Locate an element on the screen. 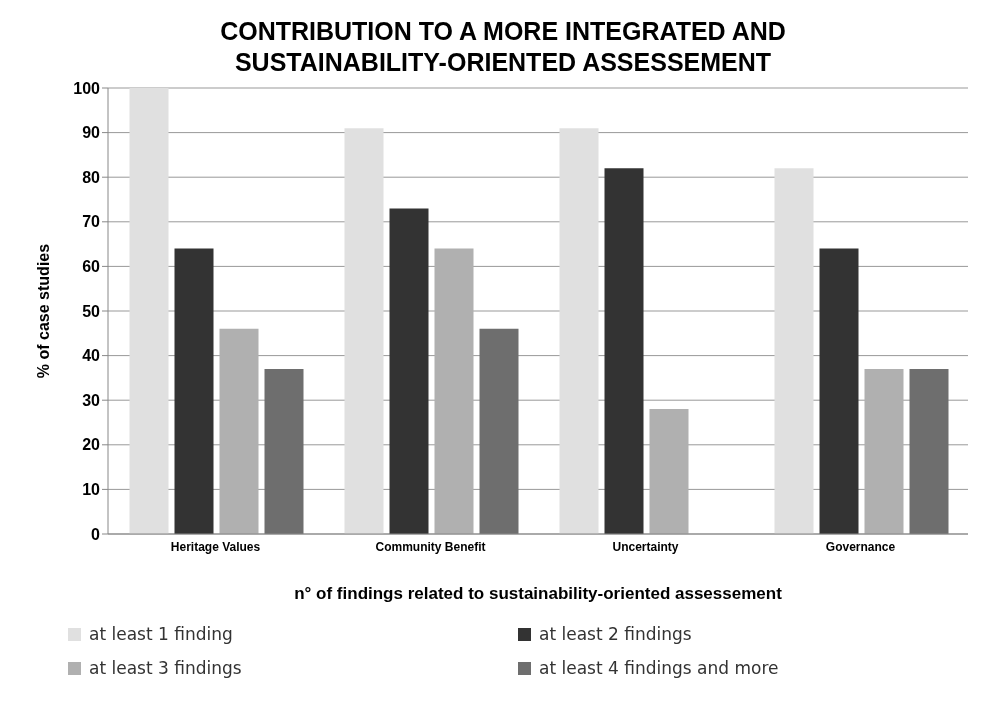 The width and height of the screenshot is (1002, 724). y-tick-label: 100 is located at coordinates (87, 88).